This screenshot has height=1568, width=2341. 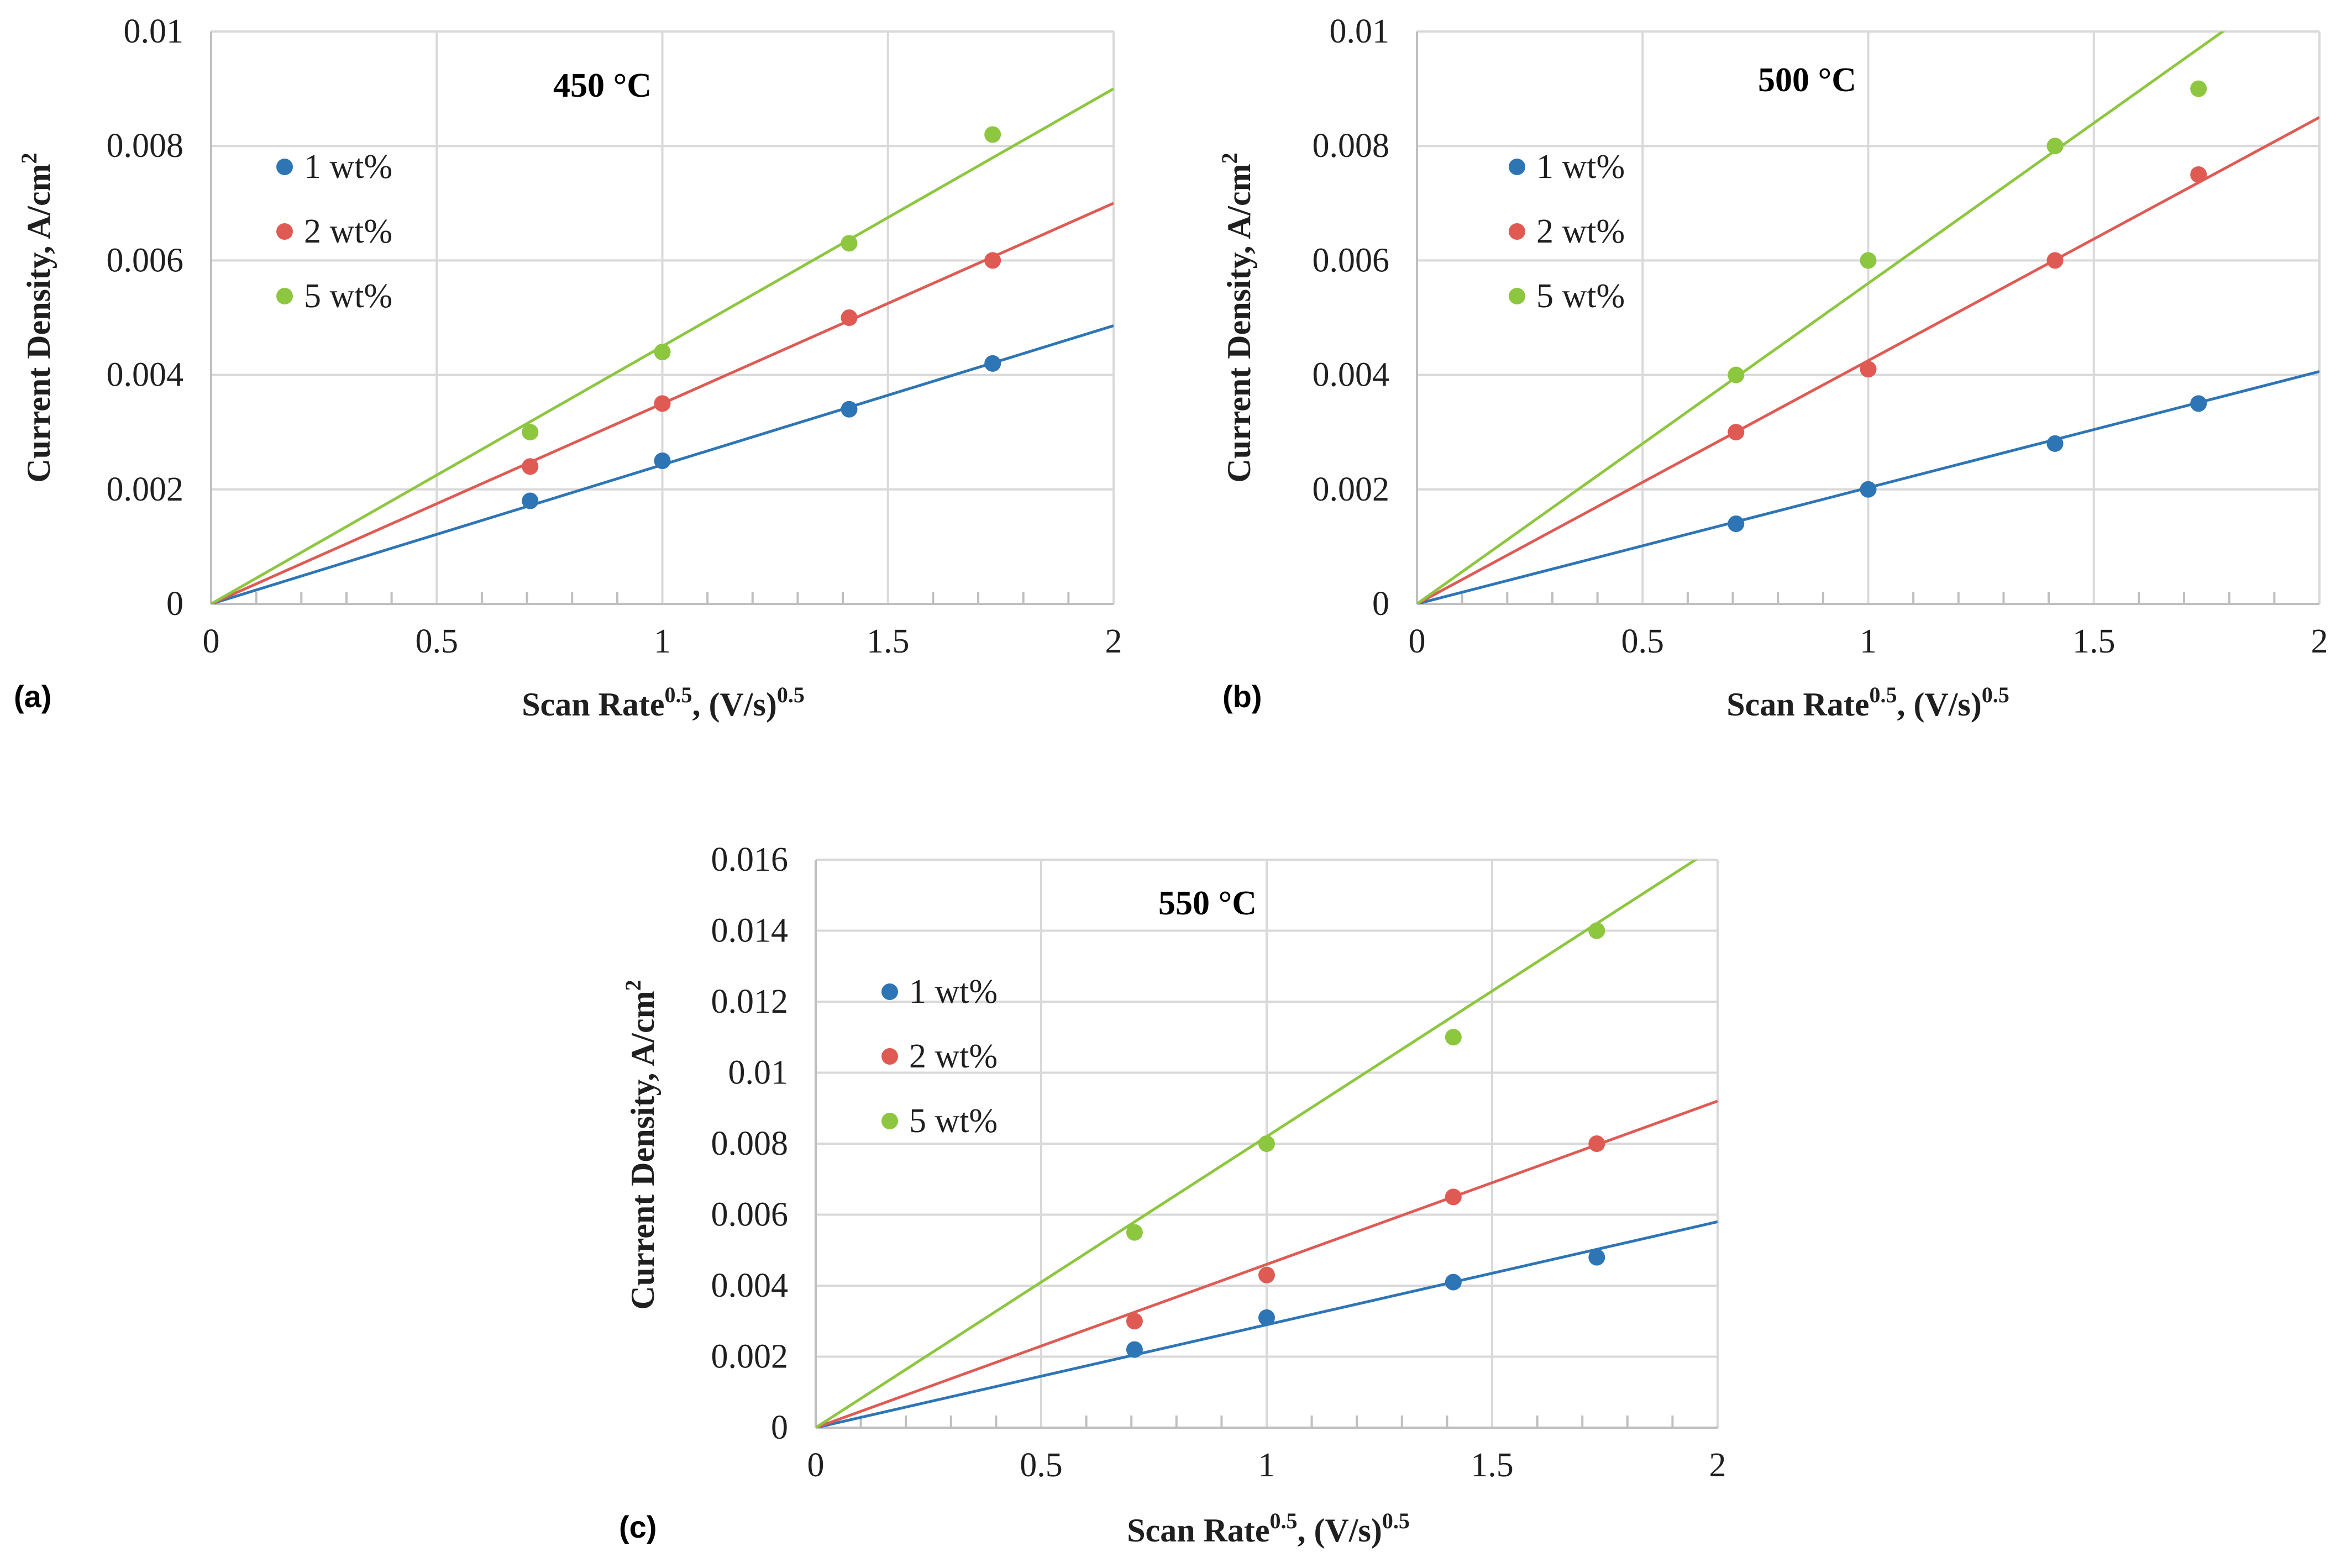 I want to click on panel-label: (b), so click(x=1242, y=696).